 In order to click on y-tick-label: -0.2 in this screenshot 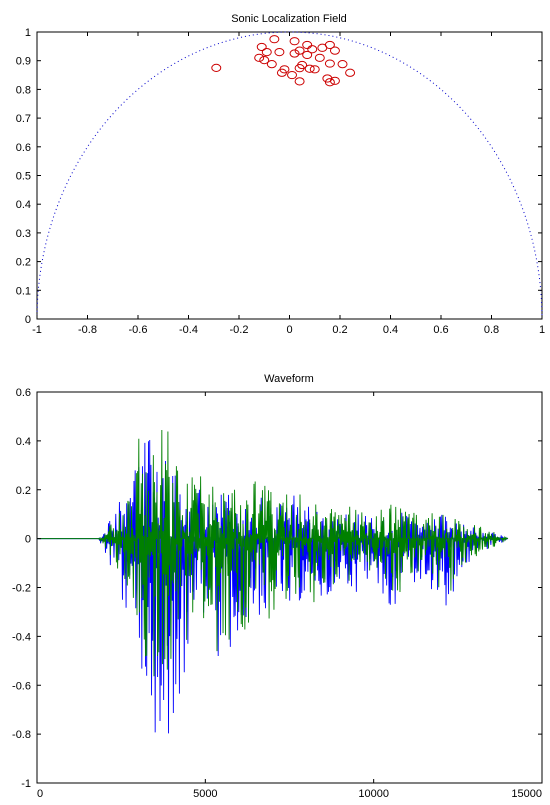, I will do `click(21, 589)`.